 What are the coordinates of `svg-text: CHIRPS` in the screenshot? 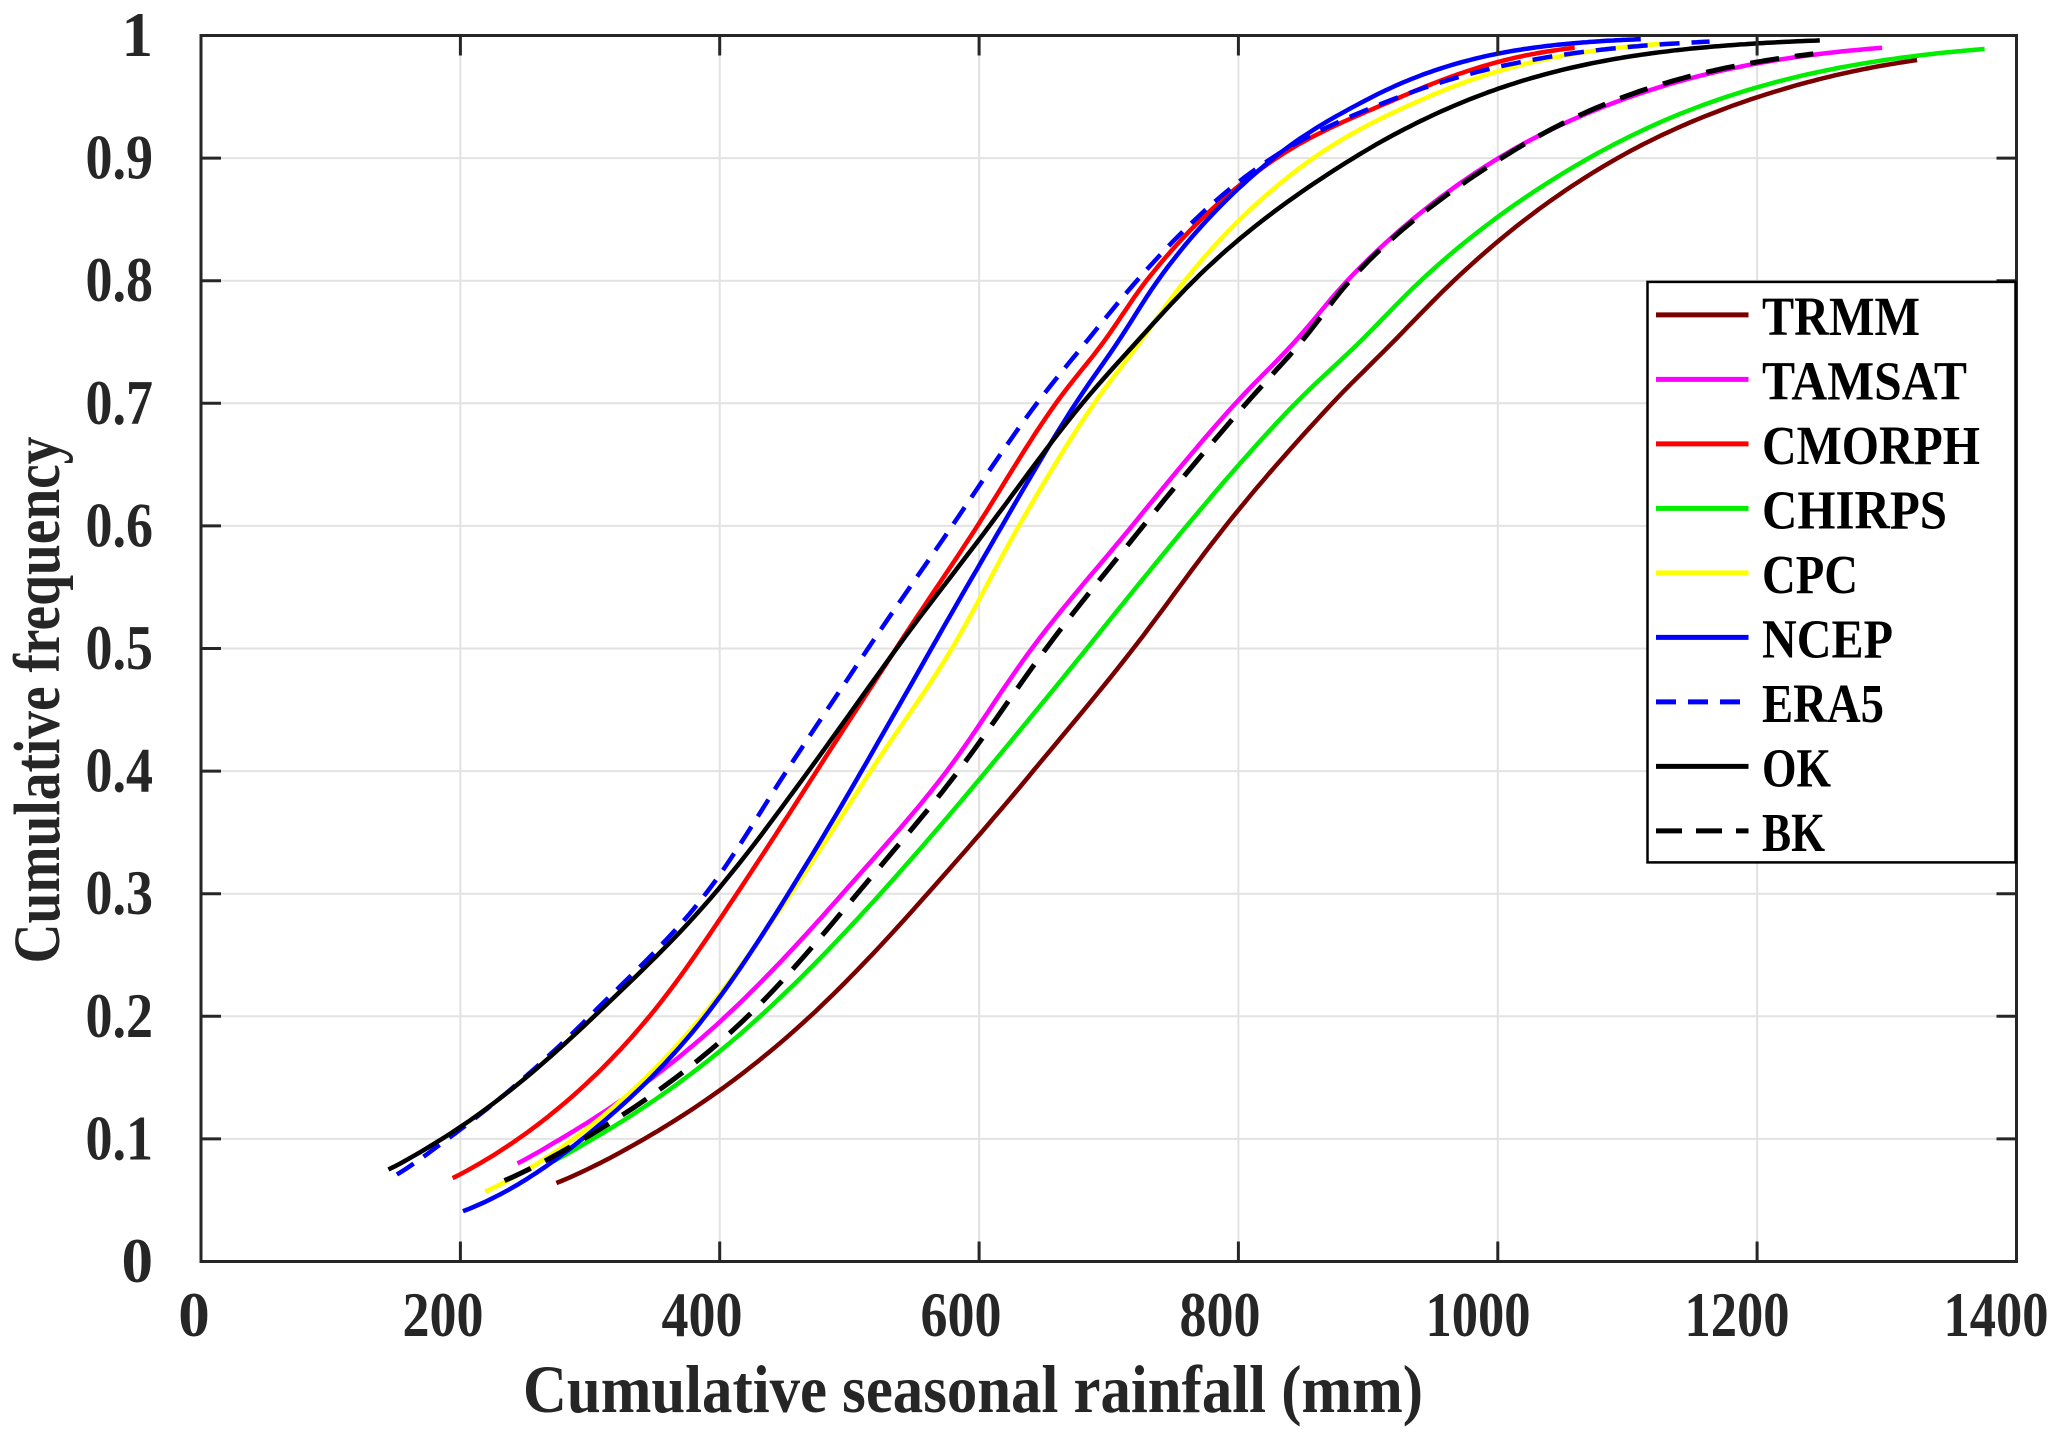 It's located at (1854, 509).